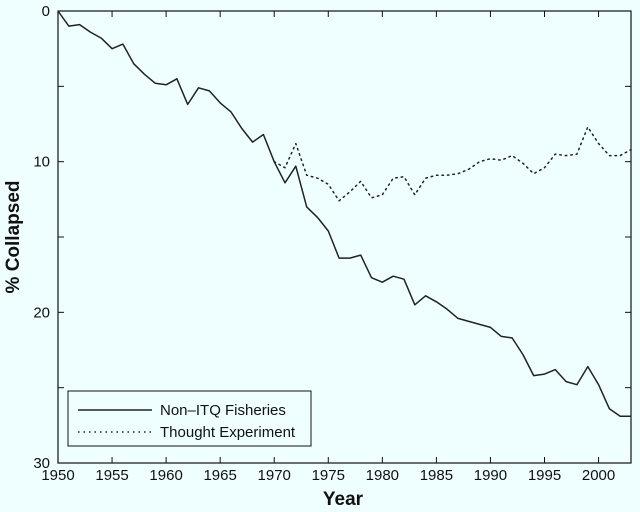  I want to click on legend: Non–ITQ Fisheries Thought Experiment, so click(189, 418).